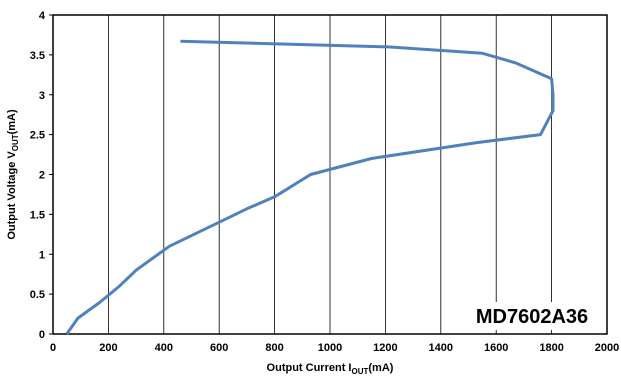  I want to click on x-axis-label-subscript: OUT, so click(359, 371).